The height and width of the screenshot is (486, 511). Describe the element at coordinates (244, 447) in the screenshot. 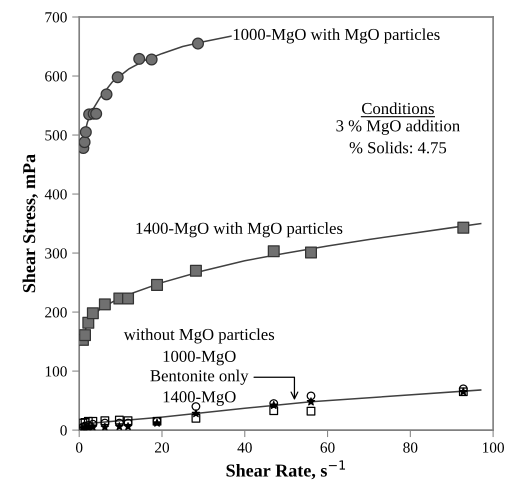

I see `x-tick-label: 40` at that location.